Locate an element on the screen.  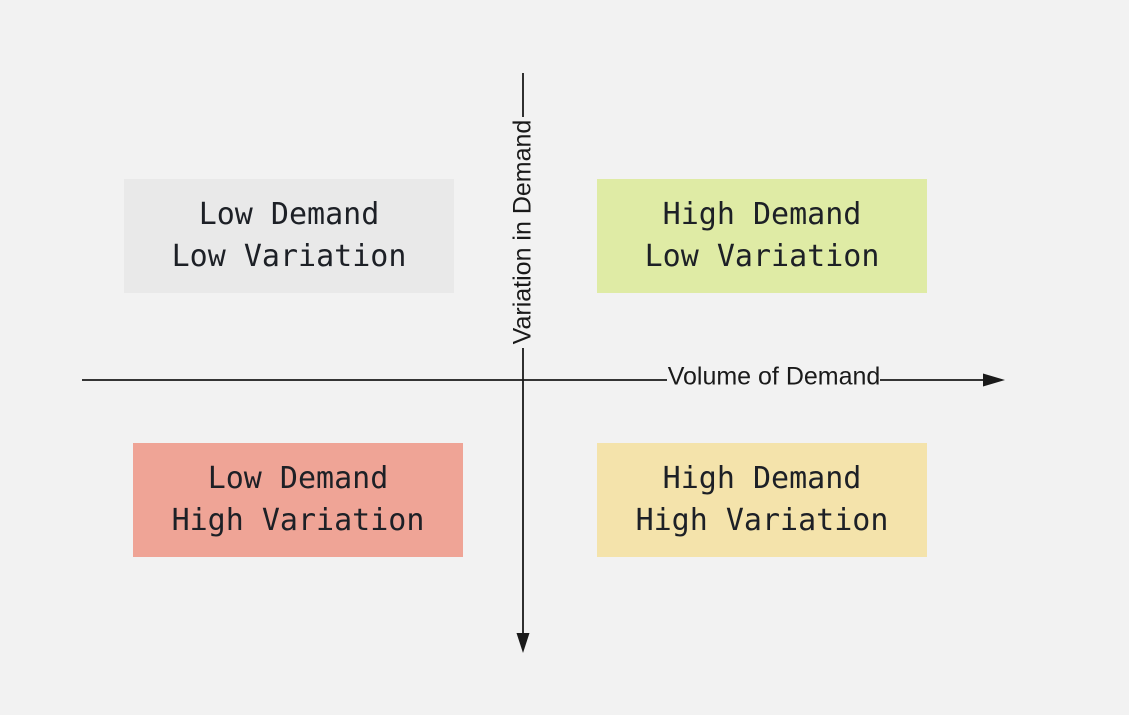
y-axis-arrowhead-icon is located at coordinates (523, 643).